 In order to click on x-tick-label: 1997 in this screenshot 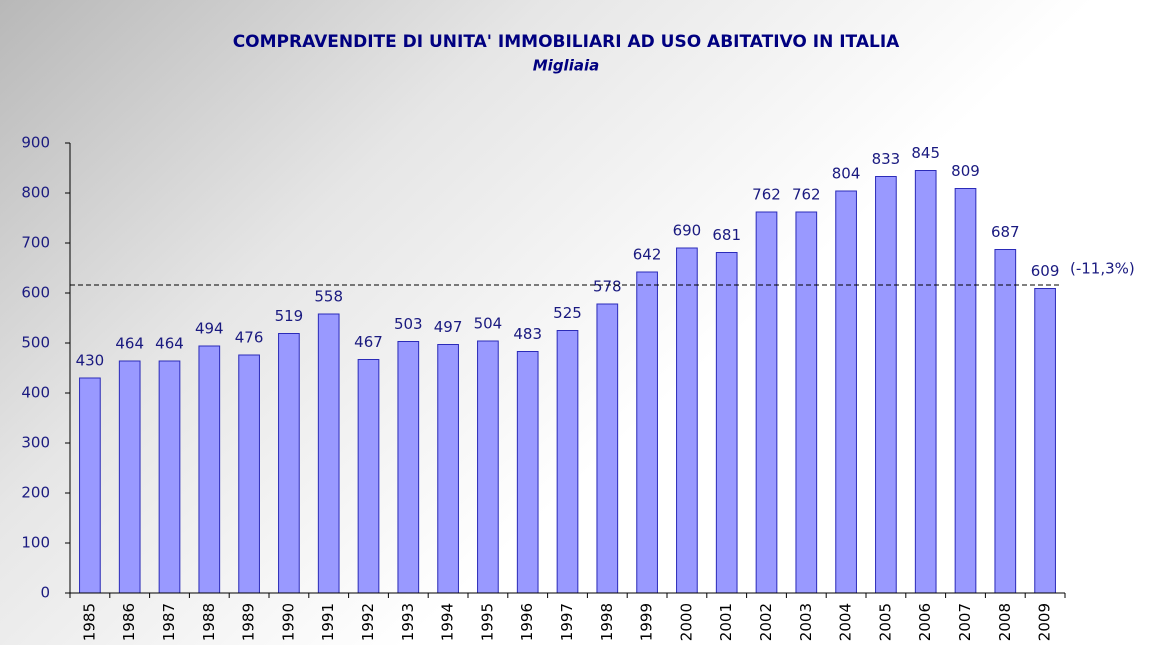, I will do `click(567, 622)`.